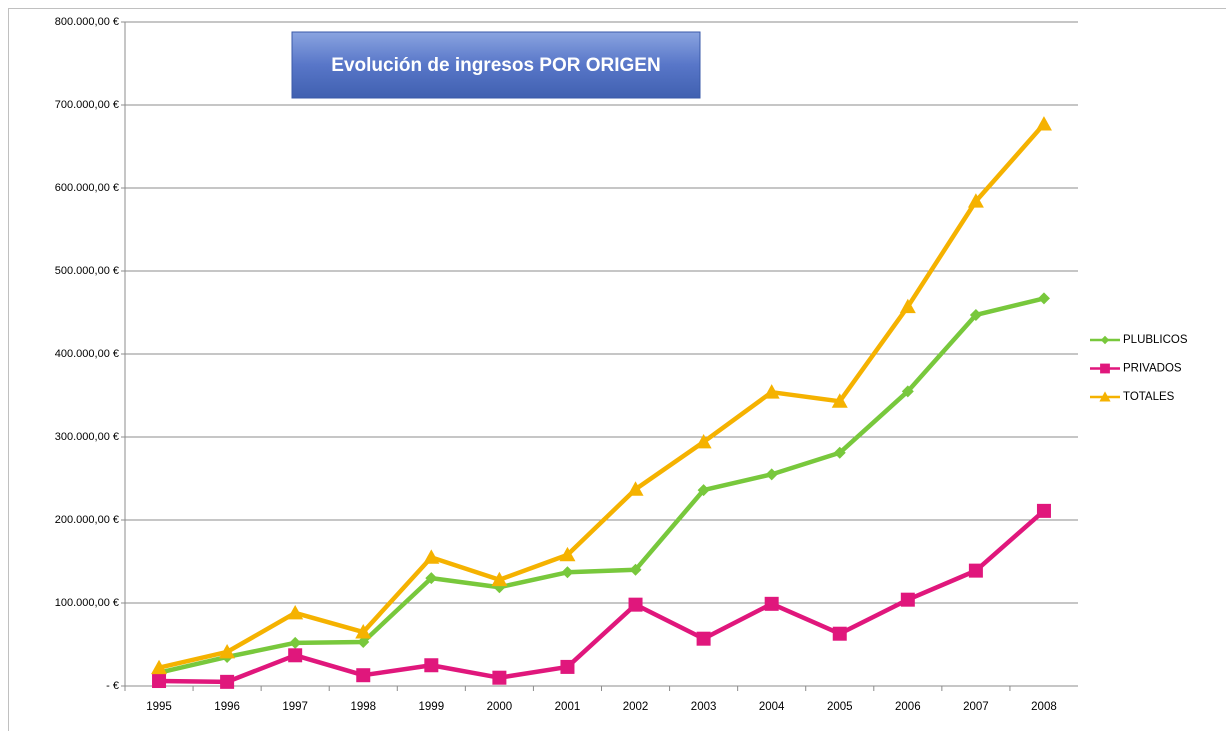  Describe the element at coordinates (636, 707) in the screenshot. I see `x-tick-label: 2002` at that location.